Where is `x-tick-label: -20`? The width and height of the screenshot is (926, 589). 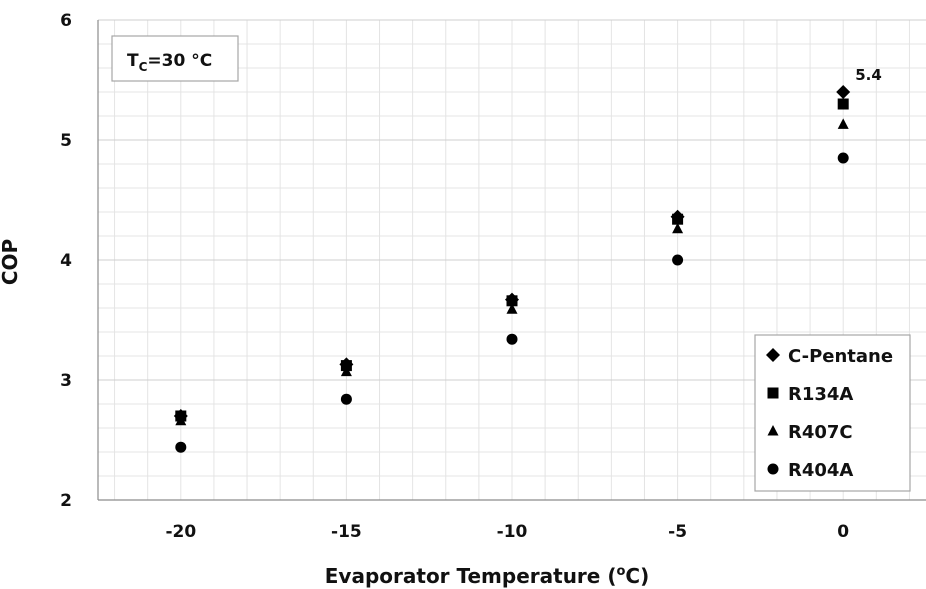 x-tick-label: -20 is located at coordinates (180, 532).